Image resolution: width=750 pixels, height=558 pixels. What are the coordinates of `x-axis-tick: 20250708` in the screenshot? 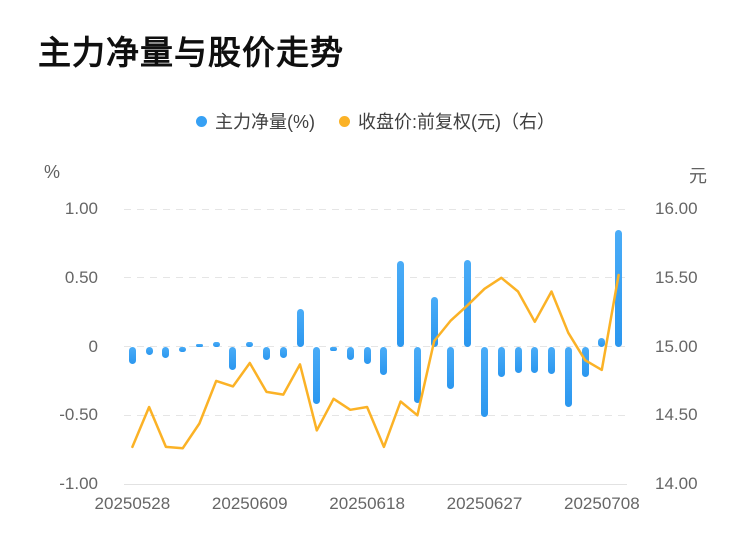 It's located at (602, 503).